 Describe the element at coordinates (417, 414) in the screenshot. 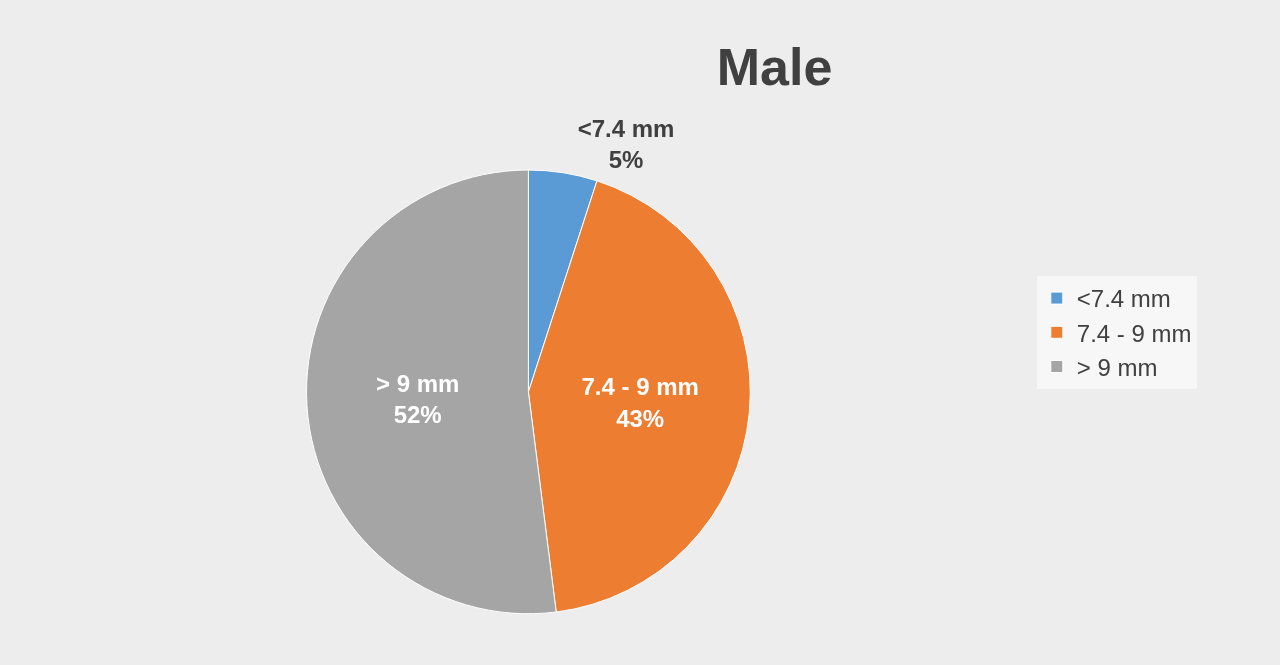

I see `data-label: 52%` at that location.